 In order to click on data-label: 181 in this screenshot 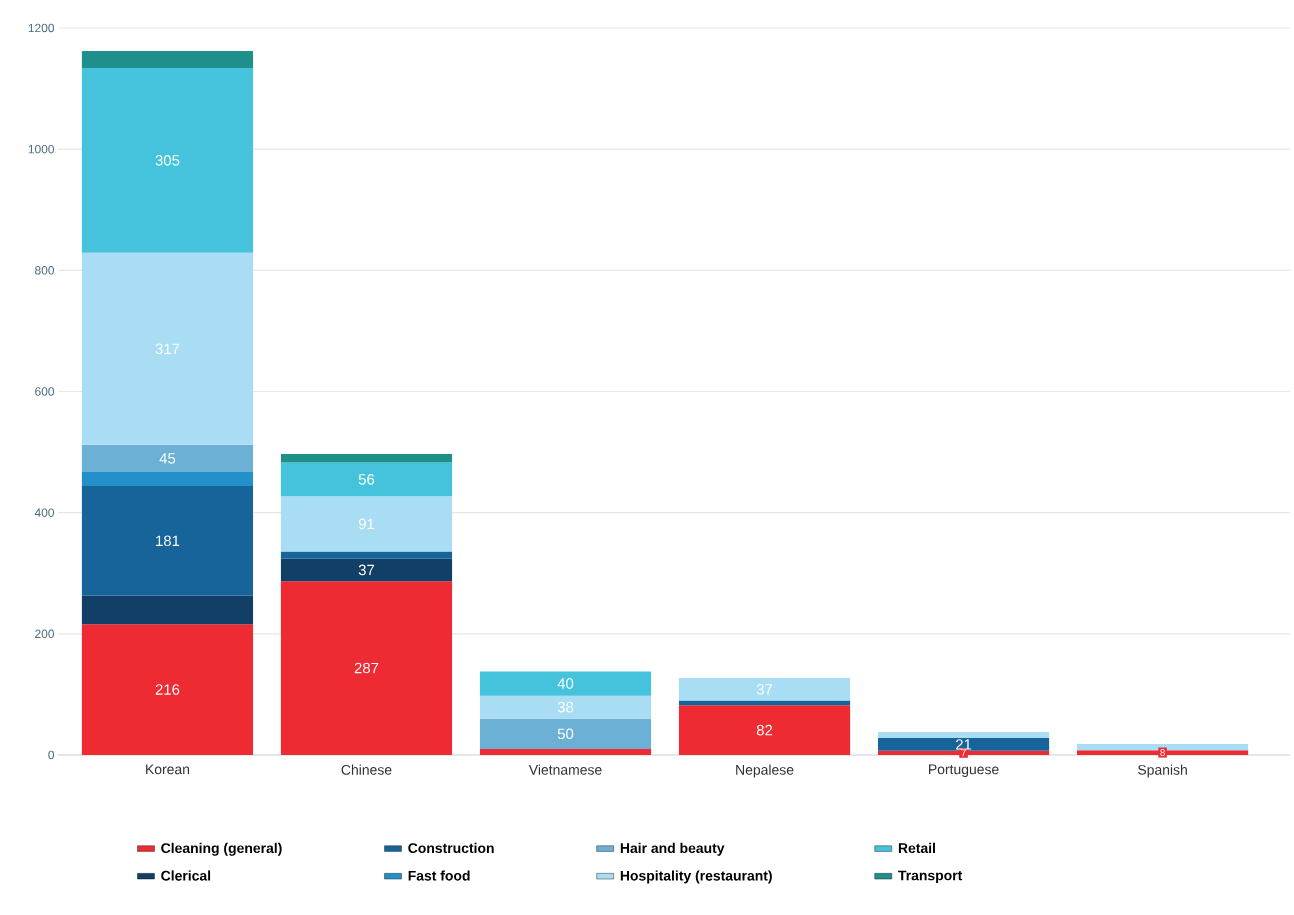, I will do `click(168, 541)`.